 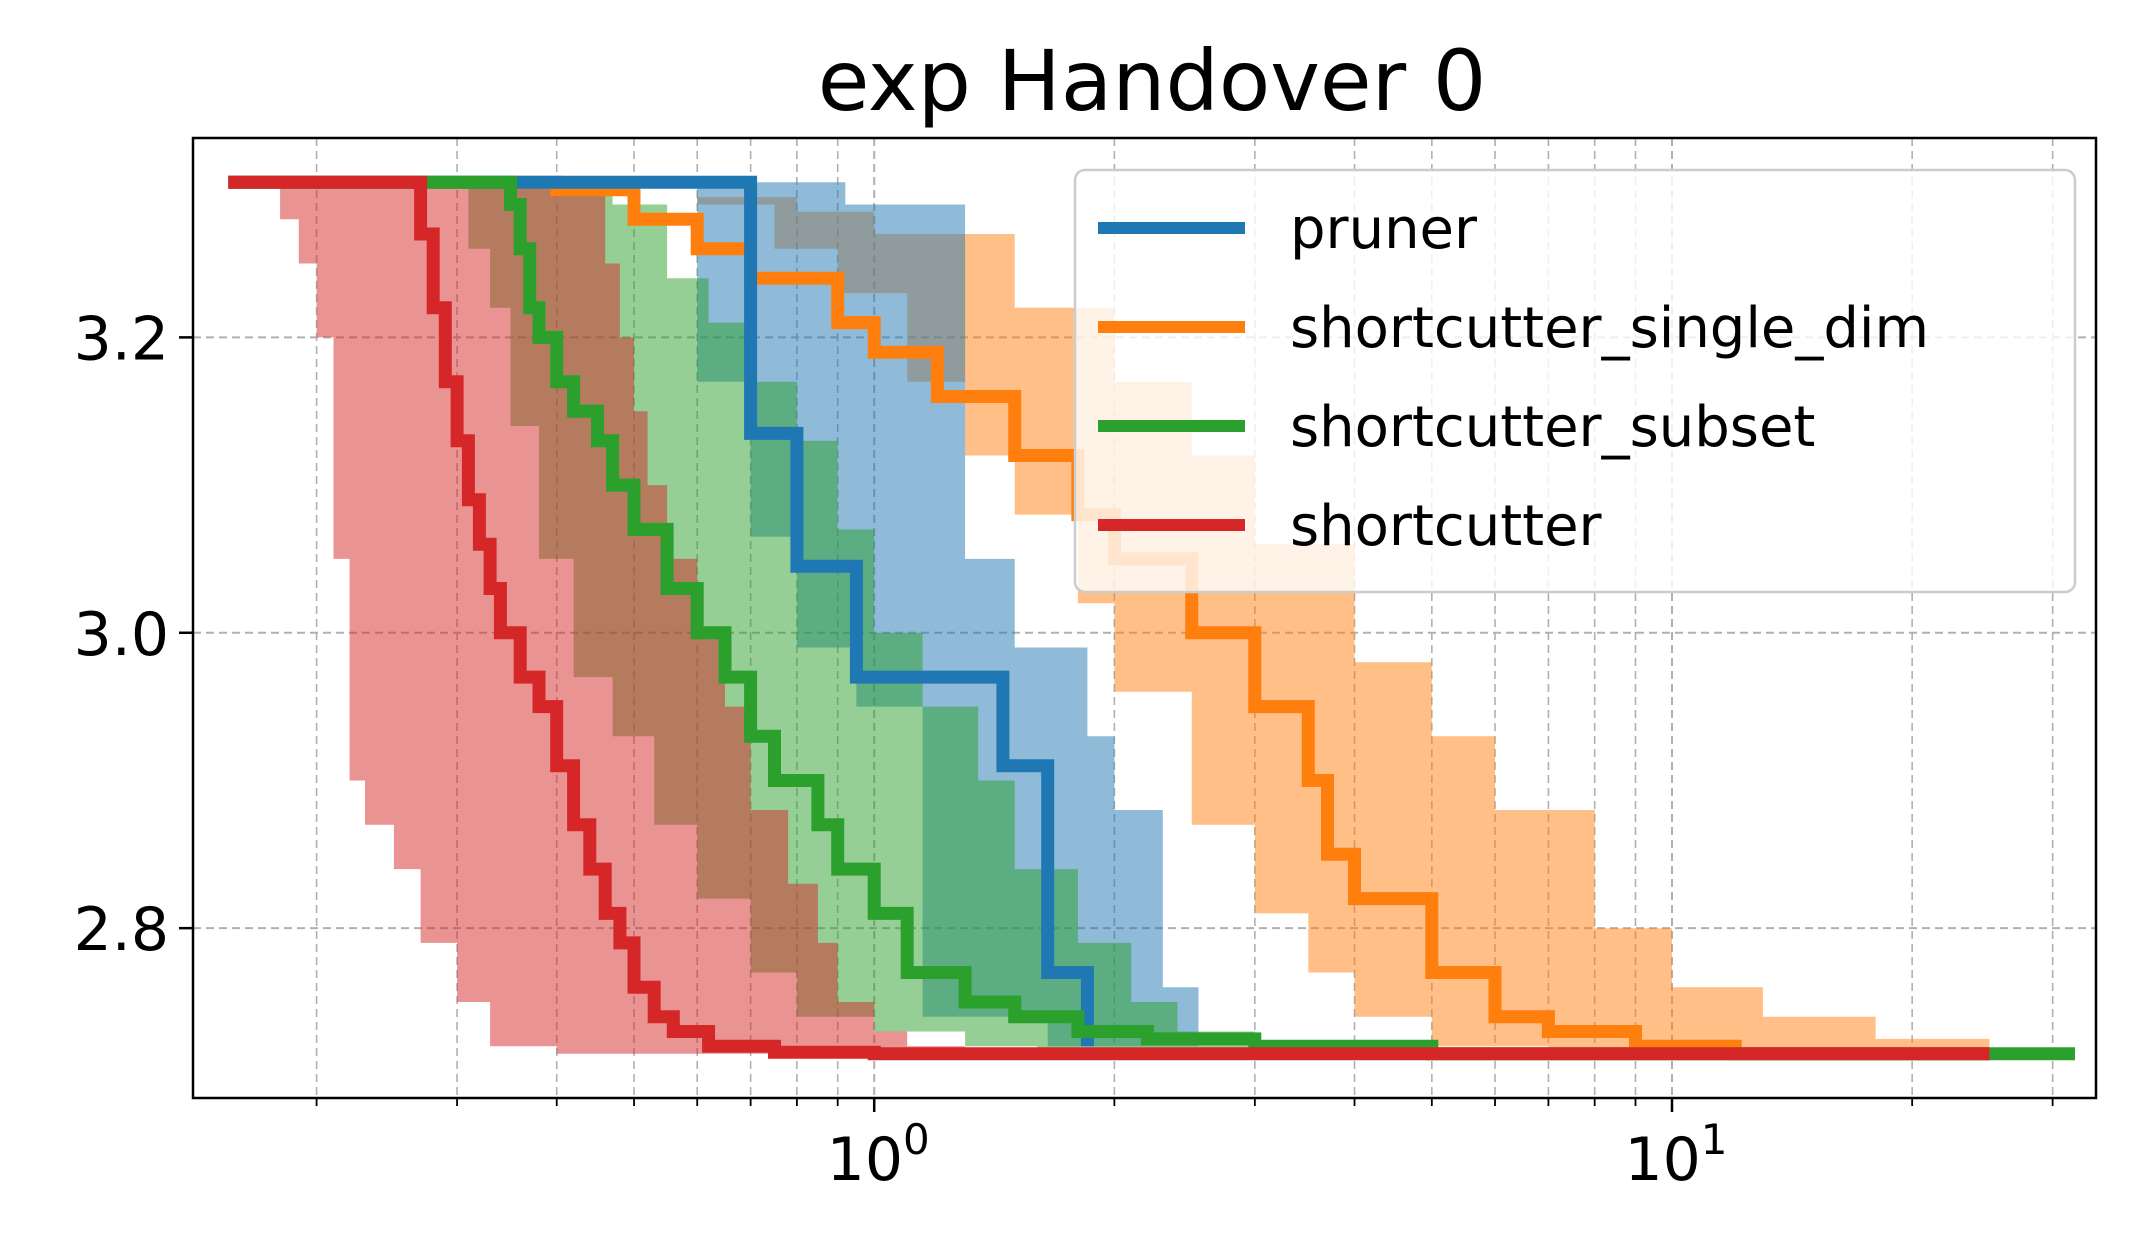 What do you see at coordinates (878, 1155) in the screenshot?
I see `x-tick-label: 10⁰` at bounding box center [878, 1155].